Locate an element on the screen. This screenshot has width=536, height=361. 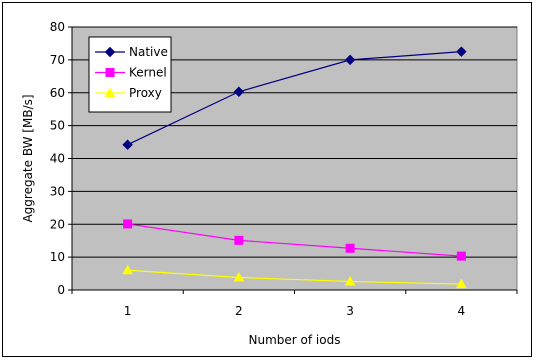
y-tick-label: 50 is located at coordinates (57, 126).